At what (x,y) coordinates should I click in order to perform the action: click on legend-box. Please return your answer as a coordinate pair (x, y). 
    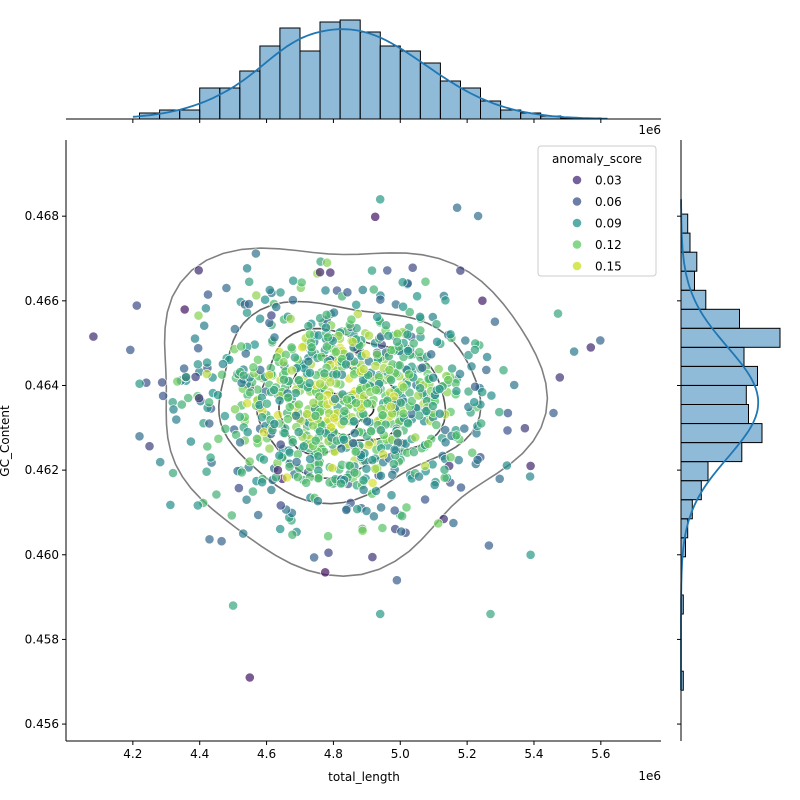
    Looking at the image, I should click on (597, 211).